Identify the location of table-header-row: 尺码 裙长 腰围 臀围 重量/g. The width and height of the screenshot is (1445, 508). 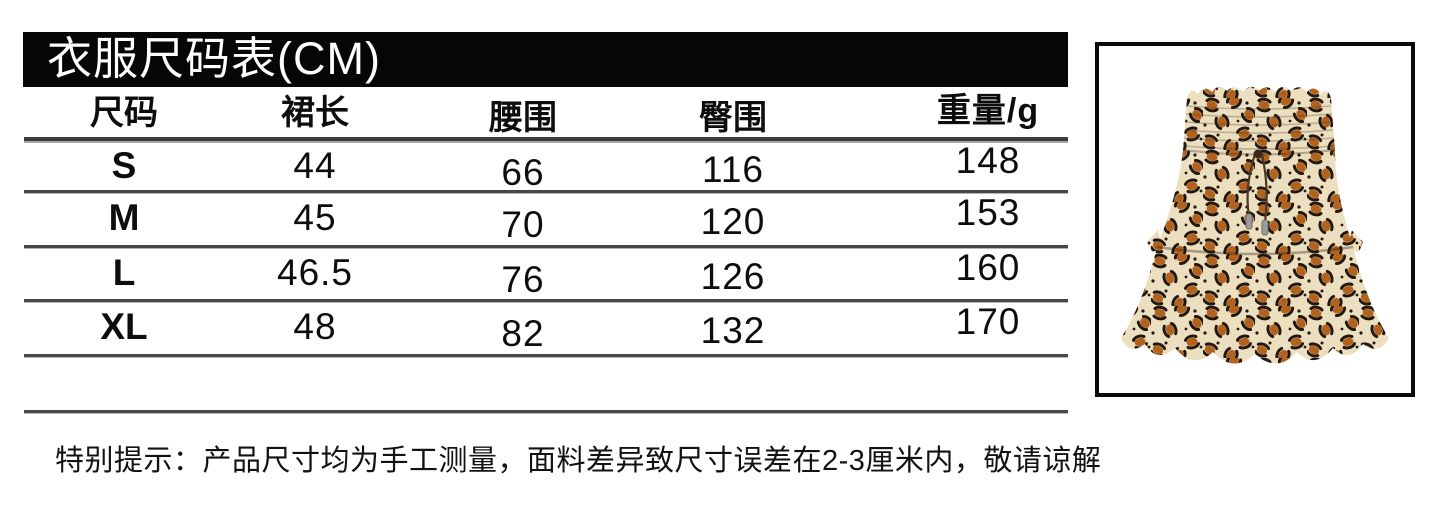
(546, 114).